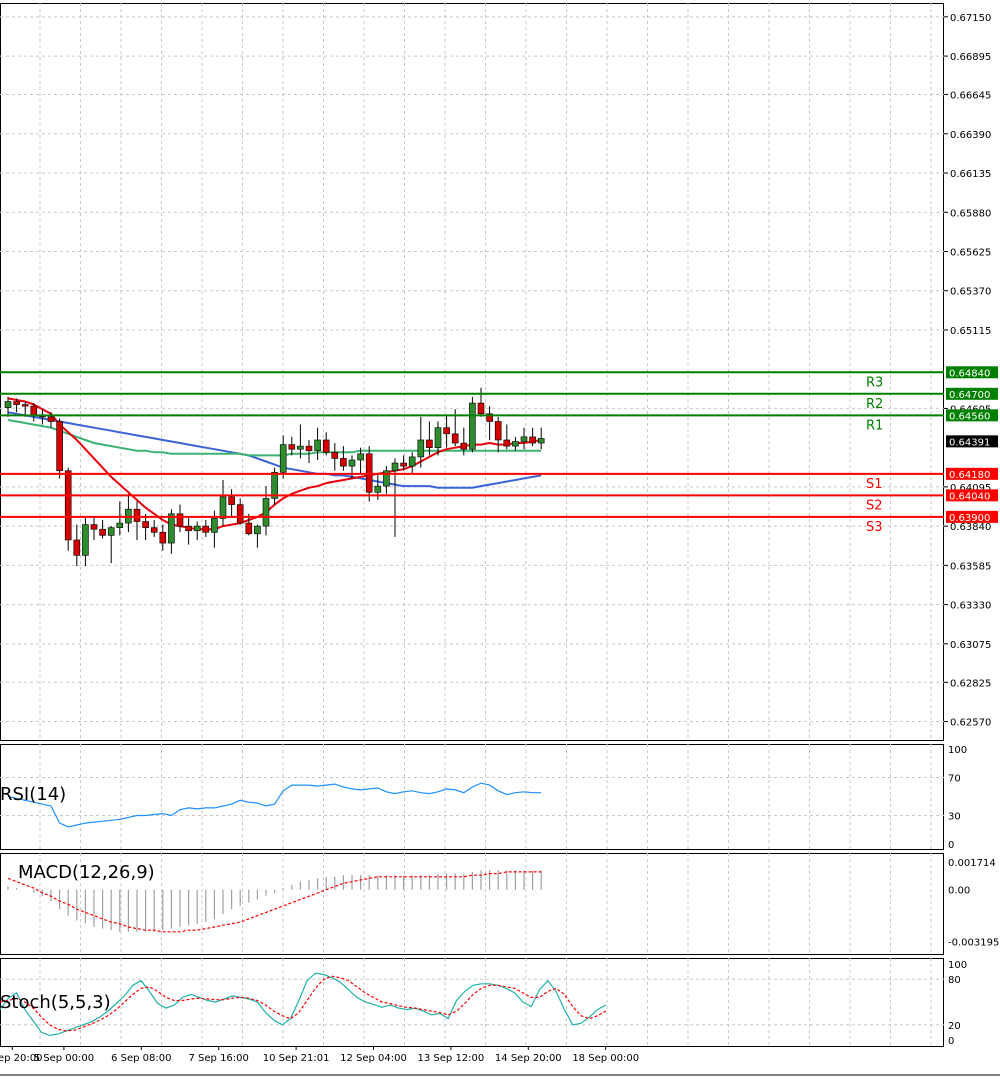  What do you see at coordinates (951, 1041) in the screenshot?
I see `stoch-tick-label: 0` at bounding box center [951, 1041].